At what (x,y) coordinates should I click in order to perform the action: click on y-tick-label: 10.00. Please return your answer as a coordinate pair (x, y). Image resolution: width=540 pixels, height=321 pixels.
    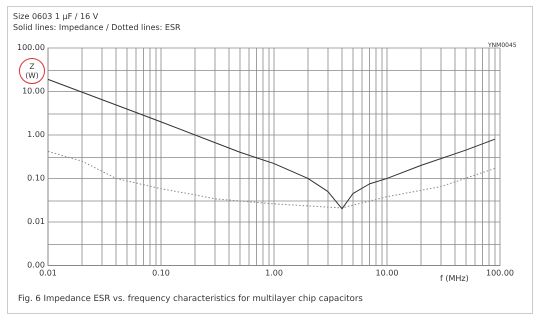
    Looking at the image, I should click on (33, 91).